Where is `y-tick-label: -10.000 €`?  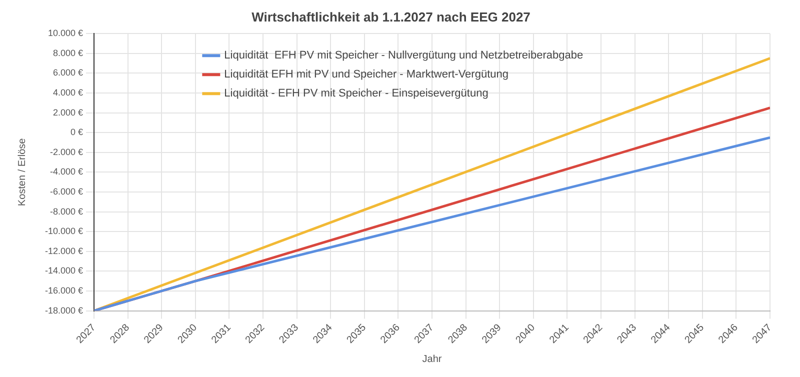
y-tick-label: -10.000 € is located at coordinates (64, 231).